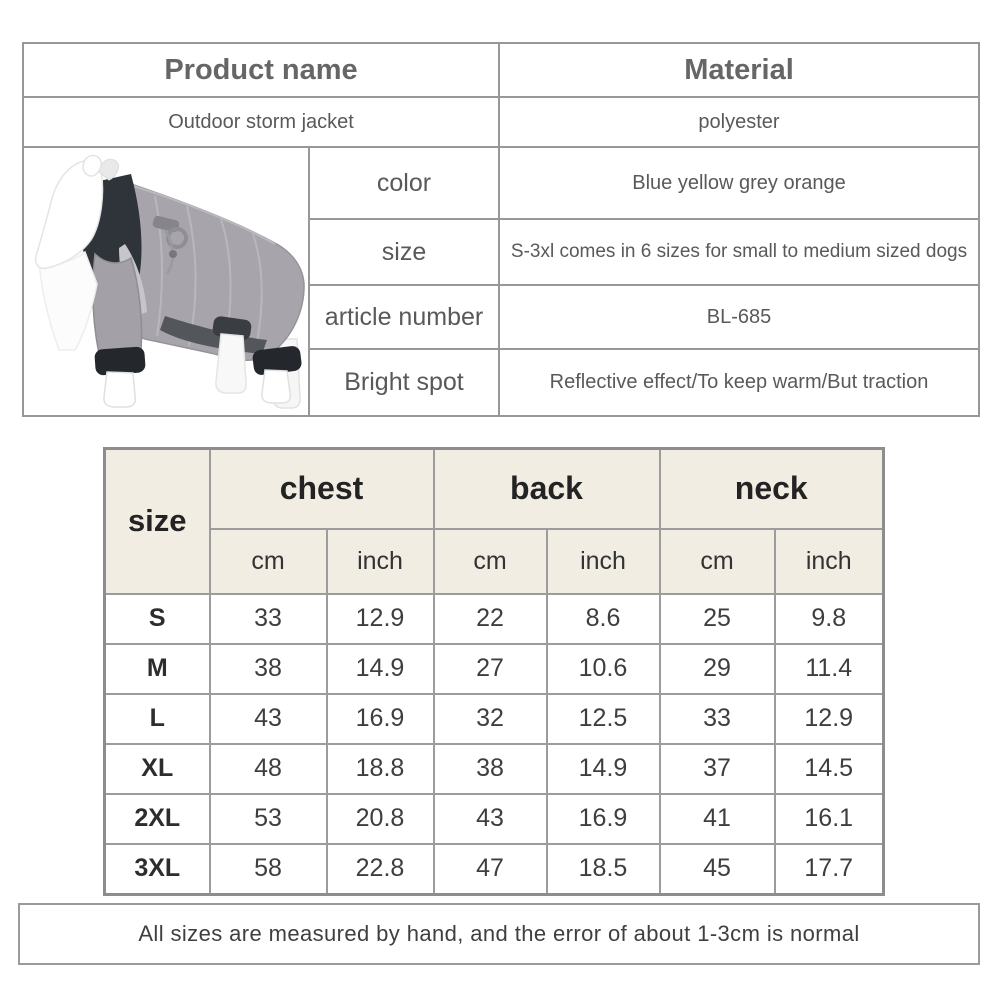  Describe the element at coordinates (829, 768) in the screenshot. I see `measurement-cell: 14.5` at that location.